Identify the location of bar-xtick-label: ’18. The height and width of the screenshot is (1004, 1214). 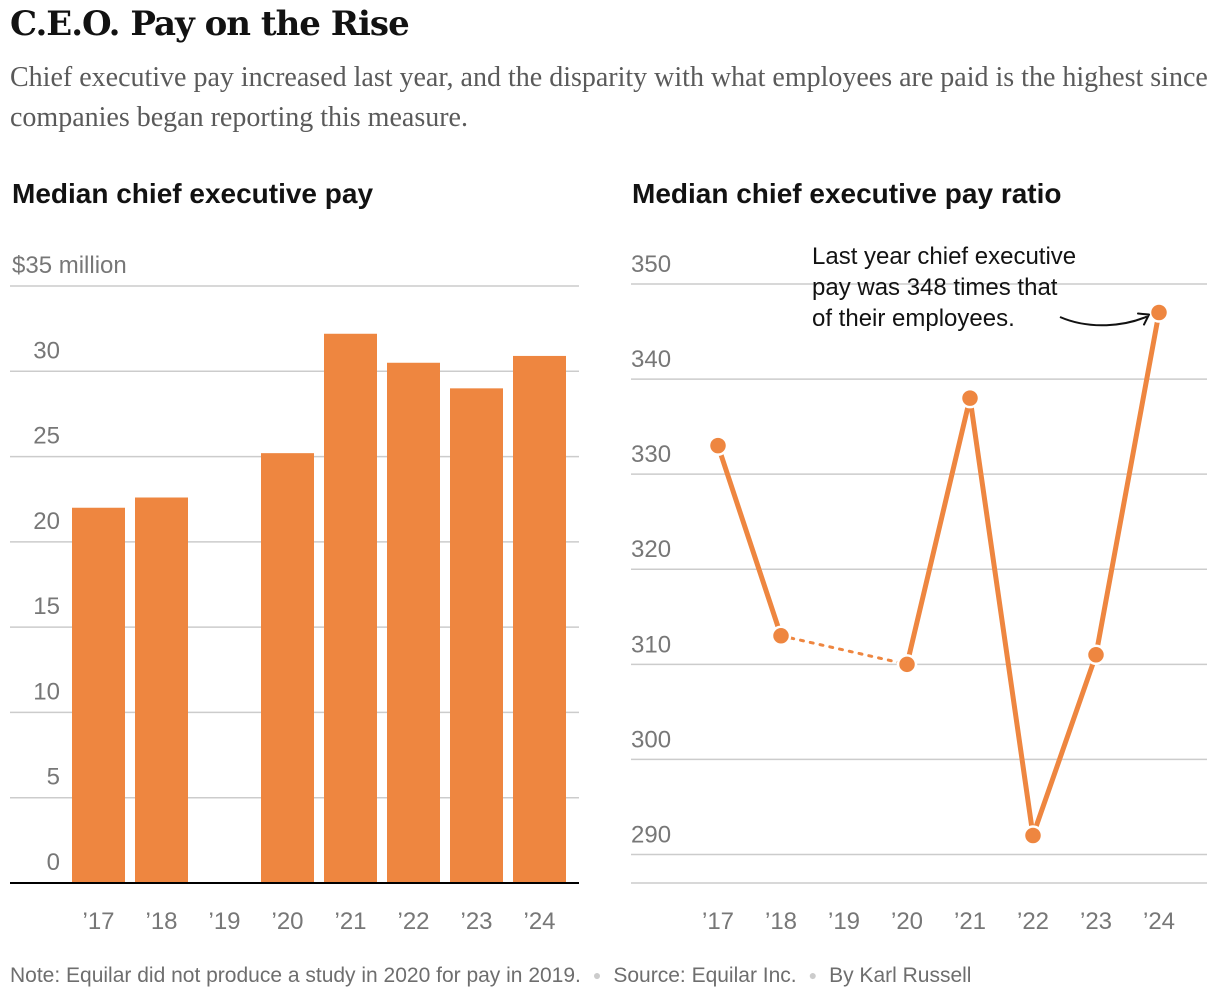
(161, 921).